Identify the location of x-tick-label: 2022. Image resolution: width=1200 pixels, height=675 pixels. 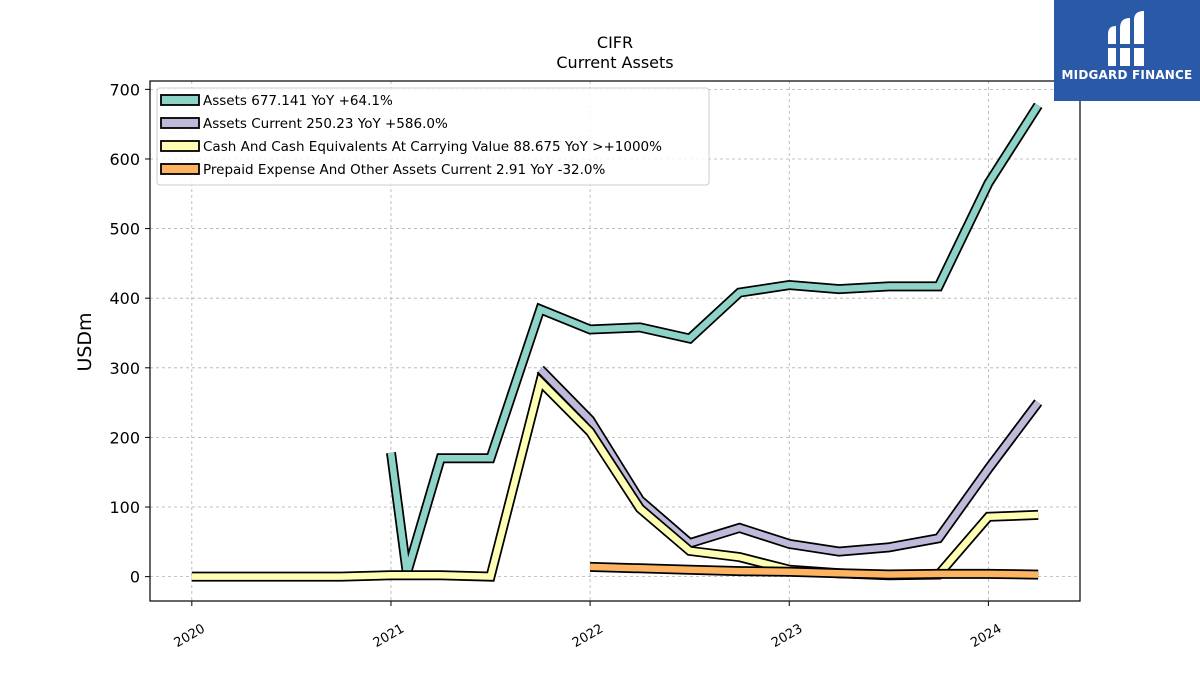
(588, 636).